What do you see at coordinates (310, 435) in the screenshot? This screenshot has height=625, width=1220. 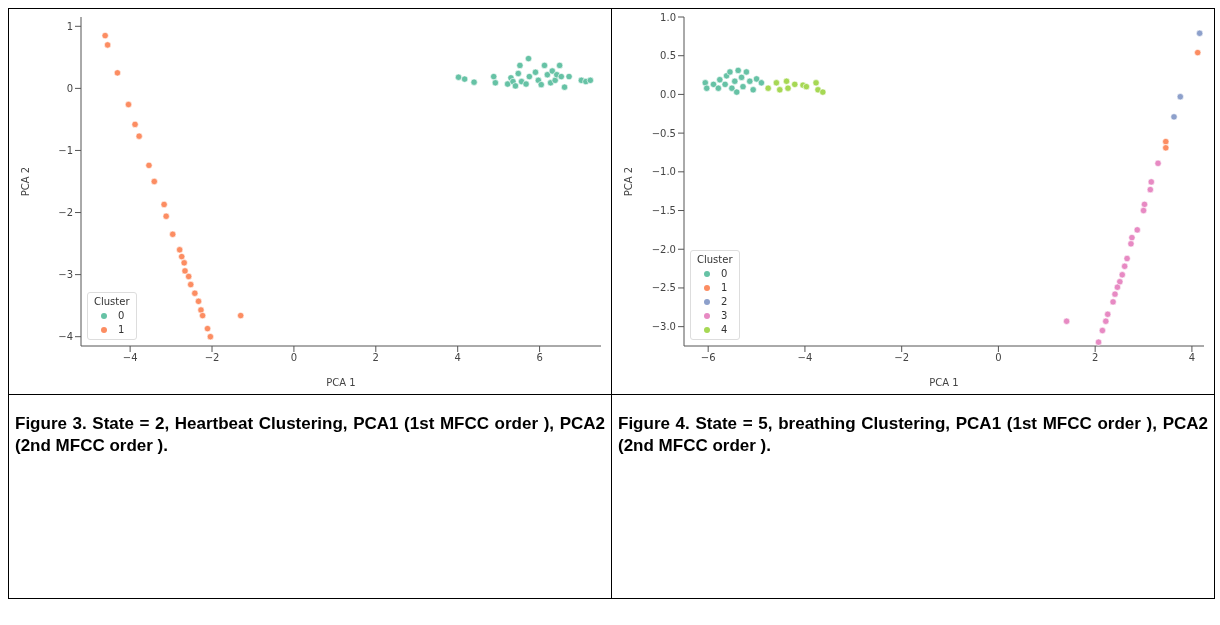 I see `caption: Figure 3. State = 2, Heartbeat Clustering, PCA1 (1st MFCC order ), PCA2 (2nd MFCC order ).` at bounding box center [310, 435].